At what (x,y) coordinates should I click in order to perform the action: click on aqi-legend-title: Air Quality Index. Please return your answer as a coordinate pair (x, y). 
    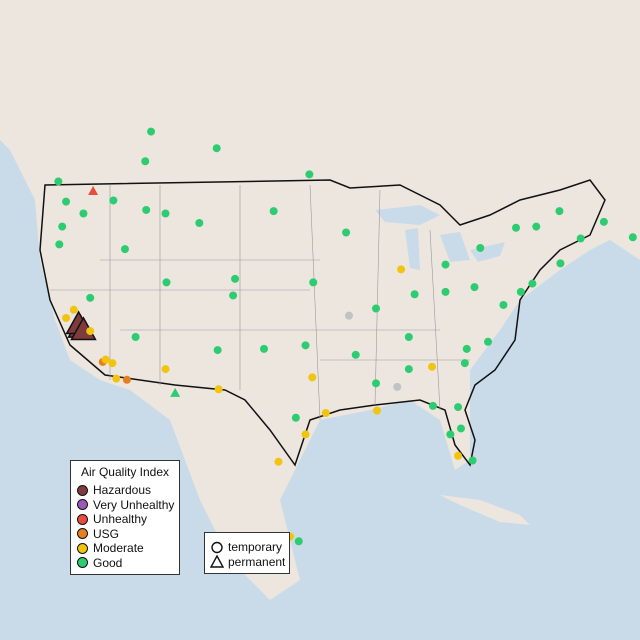
    Looking at the image, I should click on (125, 472).